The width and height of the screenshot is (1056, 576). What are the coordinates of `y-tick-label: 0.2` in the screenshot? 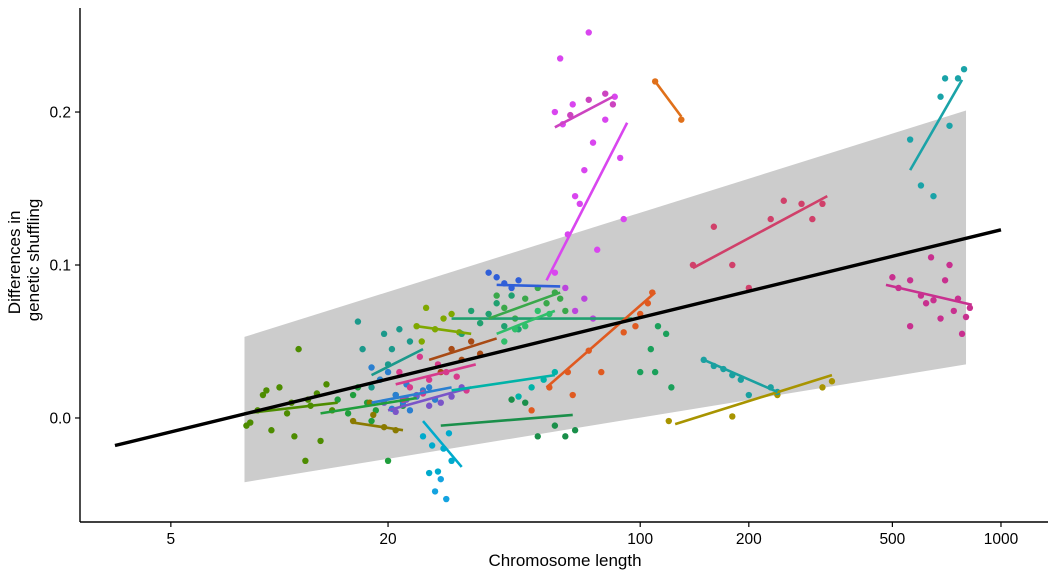 It's located at (60, 113).